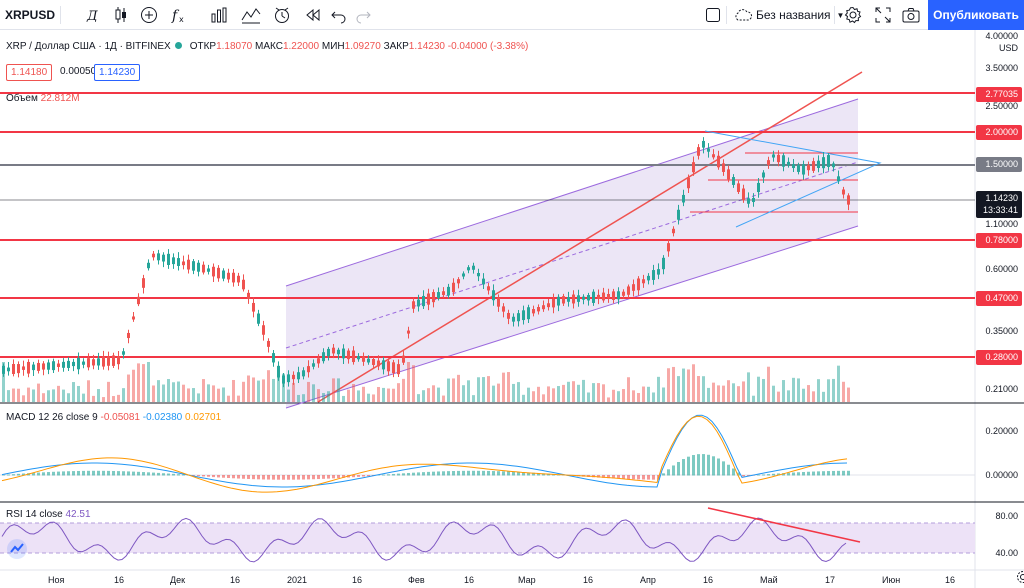 The width and height of the screenshot is (1024, 588). Describe the element at coordinates (121, 15) in the screenshot. I see `candles-icon` at that location.